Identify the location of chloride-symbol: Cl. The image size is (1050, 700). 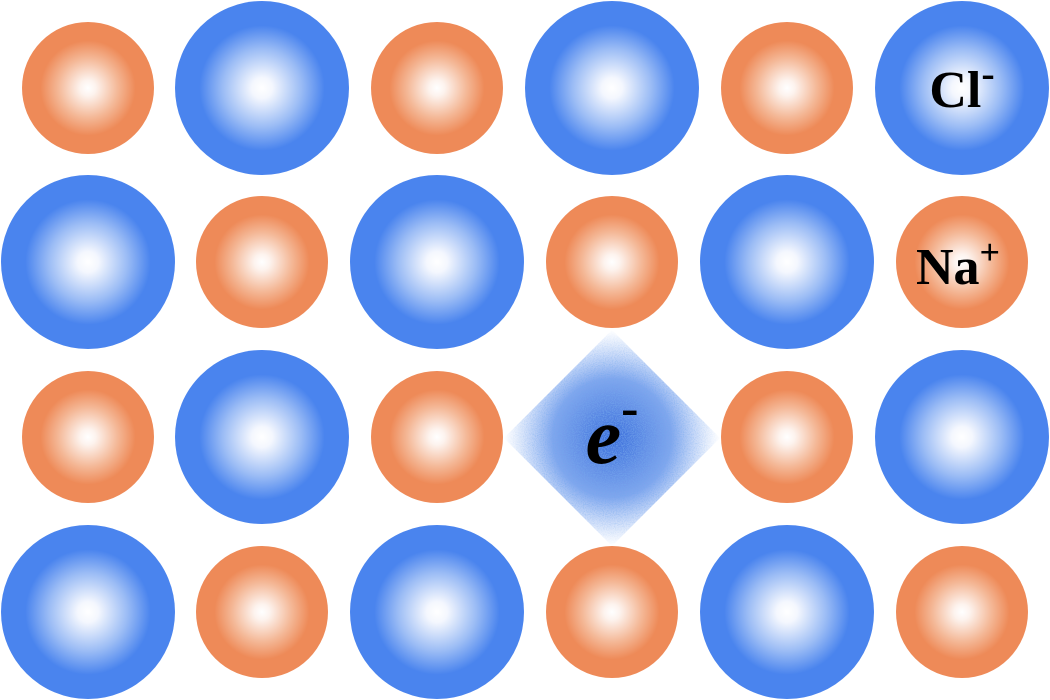
(955, 90).